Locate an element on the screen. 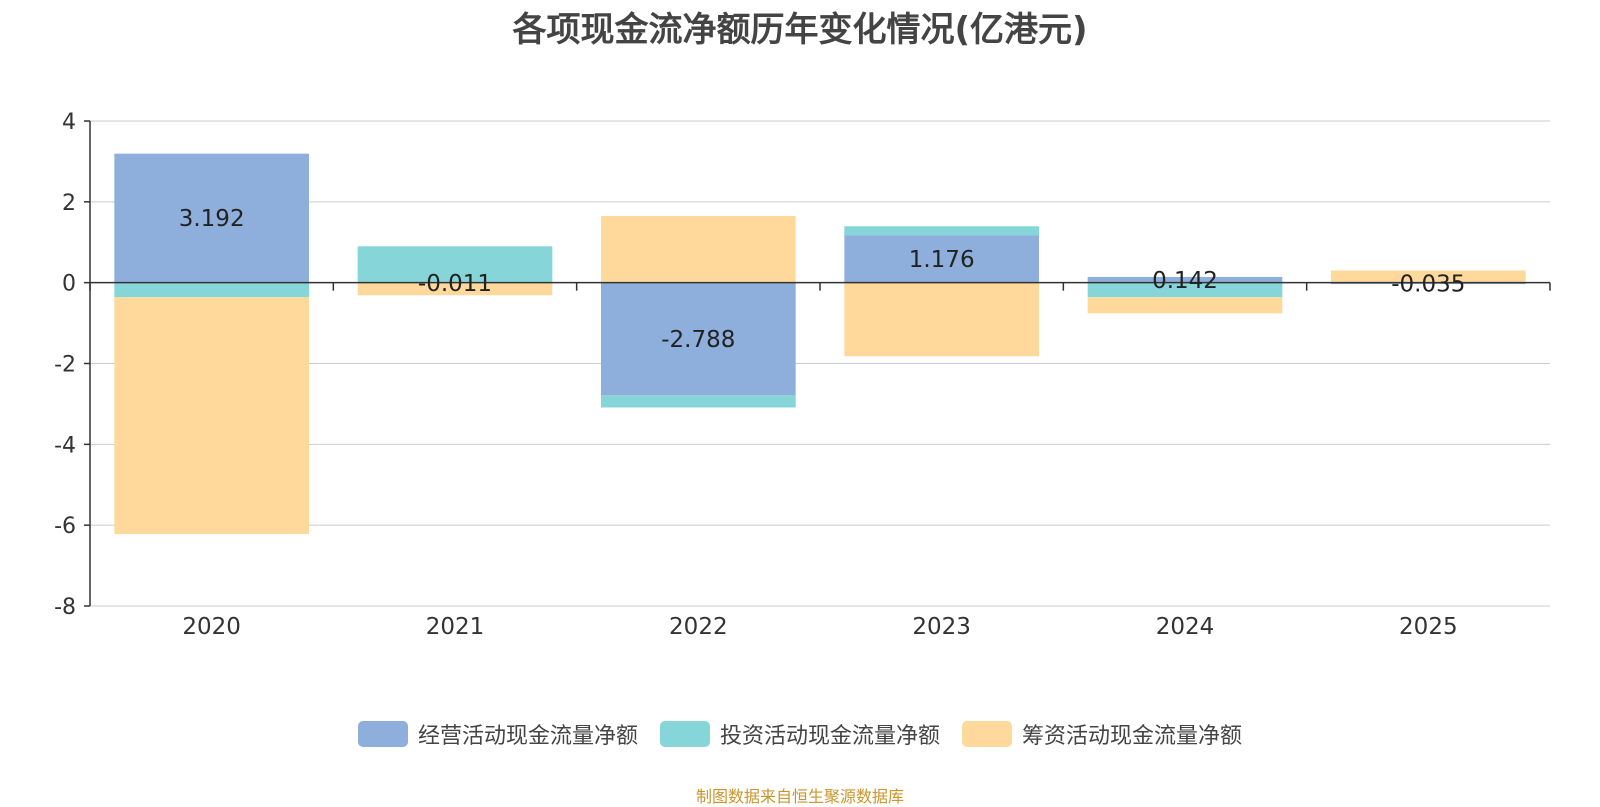  chart-title: 各项现金流净额历年变化情况(亿港元) is located at coordinates (800, 30).